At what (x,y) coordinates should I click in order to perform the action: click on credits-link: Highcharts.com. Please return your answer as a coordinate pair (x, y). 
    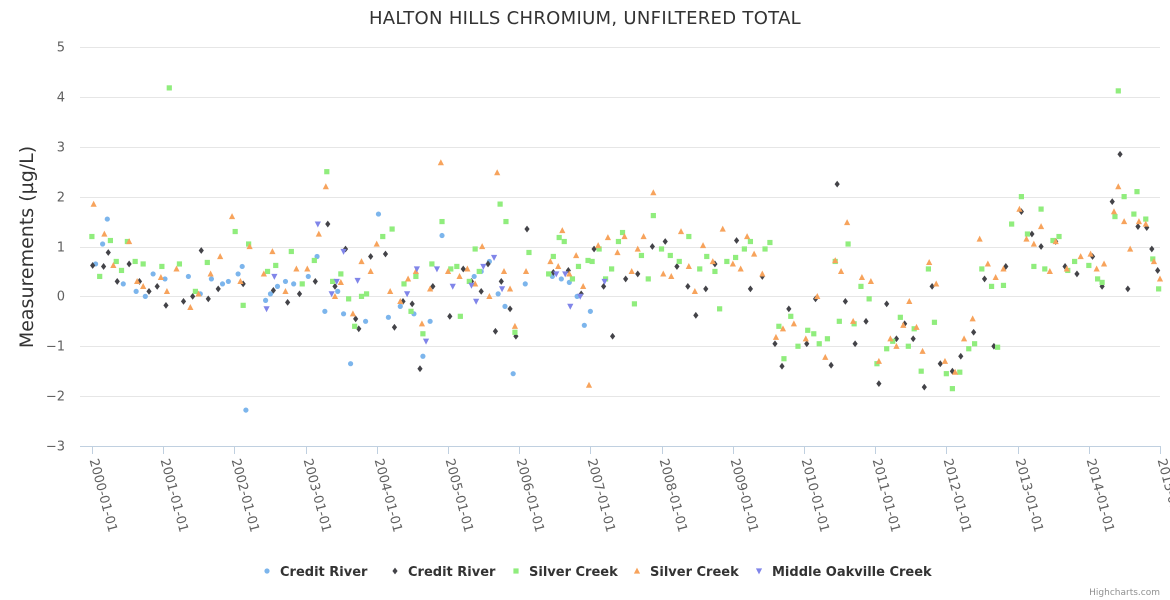
    Looking at the image, I should click on (1124, 593).